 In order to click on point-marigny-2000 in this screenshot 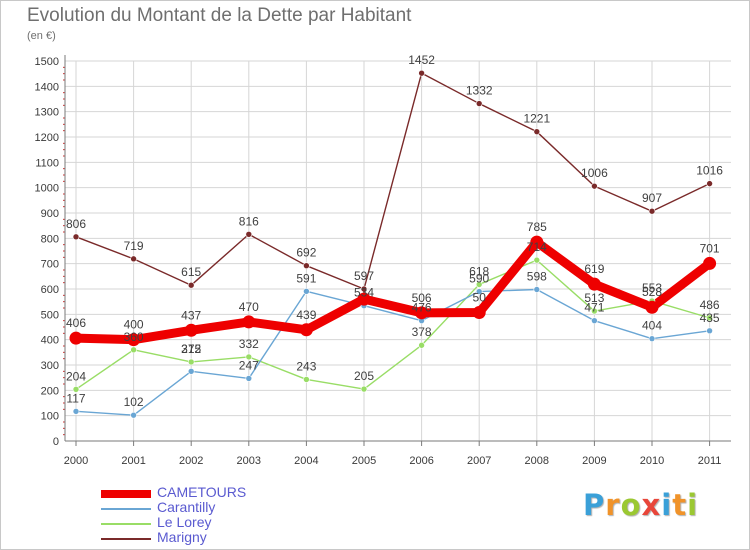, I will do `click(76, 237)`.